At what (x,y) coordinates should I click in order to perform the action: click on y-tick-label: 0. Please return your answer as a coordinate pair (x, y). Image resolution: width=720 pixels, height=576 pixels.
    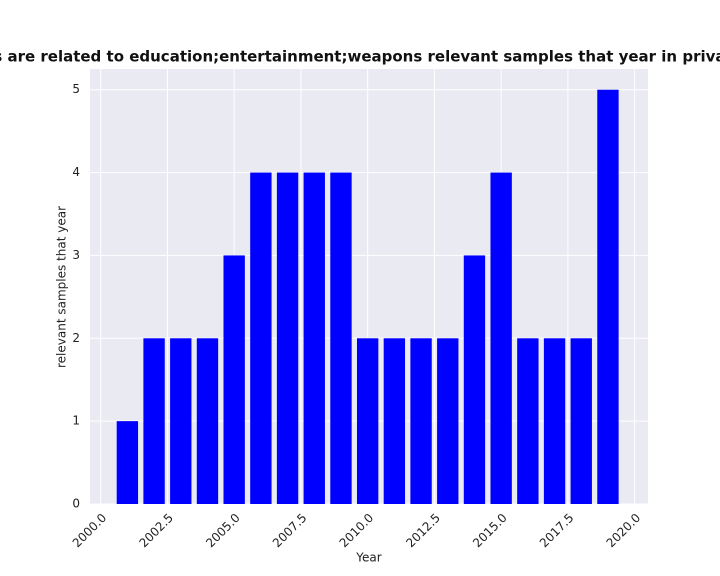
    Looking at the image, I should click on (76, 504).